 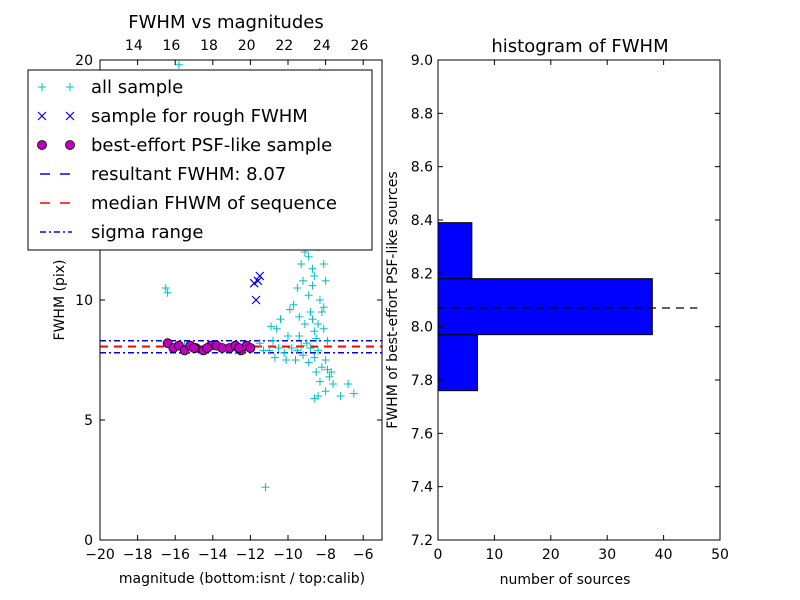 What do you see at coordinates (70, 116) in the screenshot?
I see `legend-marker-b-1-b` at bounding box center [70, 116].